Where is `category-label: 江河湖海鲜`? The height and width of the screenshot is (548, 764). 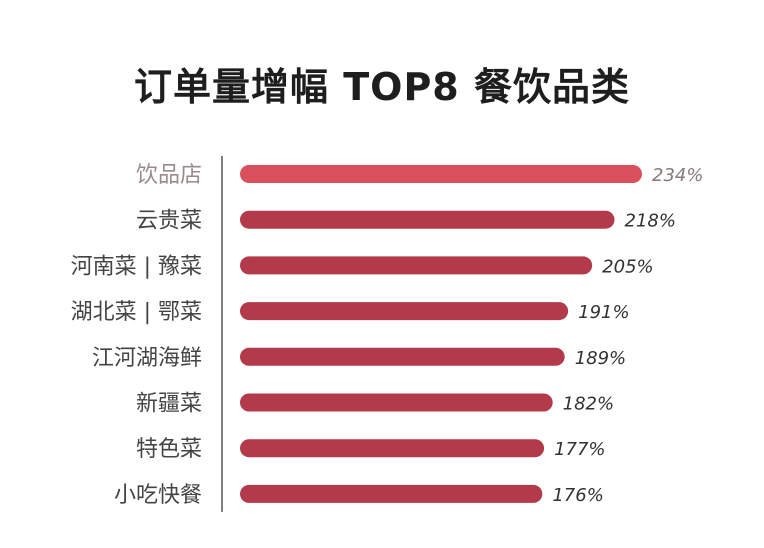 category-label: 江河湖海鲜 is located at coordinates (147, 358).